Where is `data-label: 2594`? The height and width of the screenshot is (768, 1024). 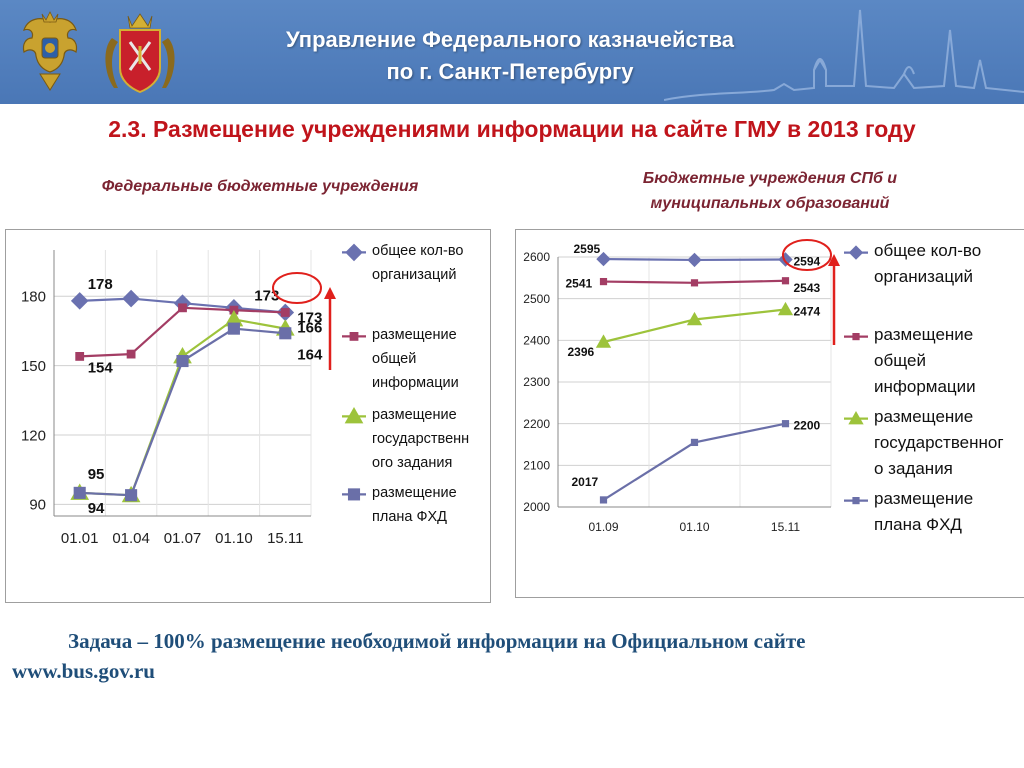 data-label: 2594 is located at coordinates (807, 262).